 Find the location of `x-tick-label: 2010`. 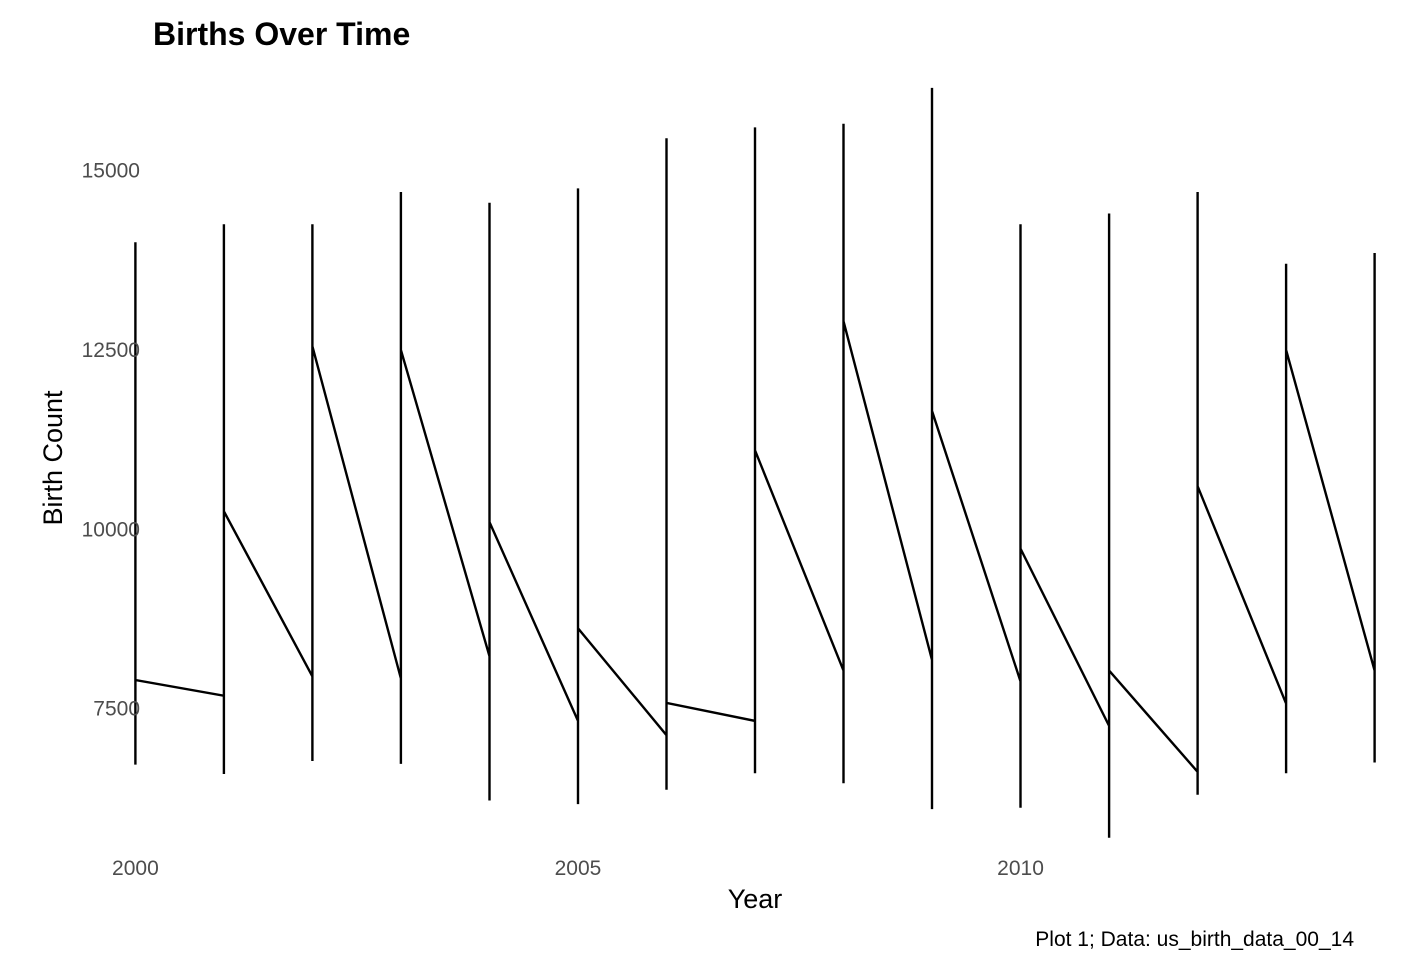

x-tick-label: 2010 is located at coordinates (1020, 868).